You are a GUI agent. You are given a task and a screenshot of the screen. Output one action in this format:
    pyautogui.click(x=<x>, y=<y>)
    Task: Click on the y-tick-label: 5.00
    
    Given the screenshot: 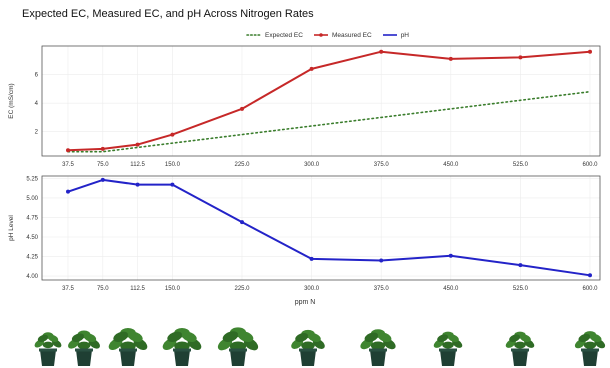 What is the action you would take?
    pyautogui.click(x=32, y=199)
    